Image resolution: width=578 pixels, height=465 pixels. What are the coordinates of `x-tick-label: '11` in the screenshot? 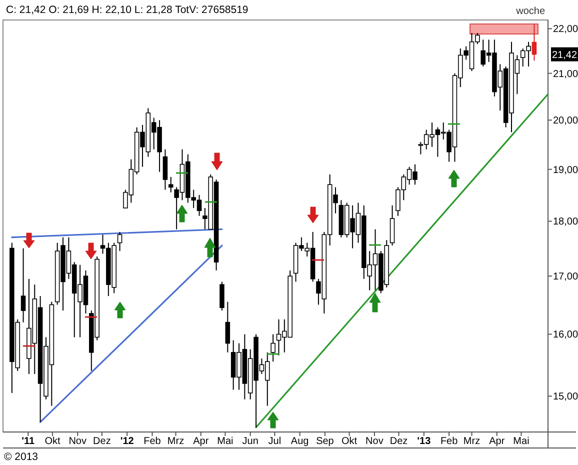 It's located at (29, 441).